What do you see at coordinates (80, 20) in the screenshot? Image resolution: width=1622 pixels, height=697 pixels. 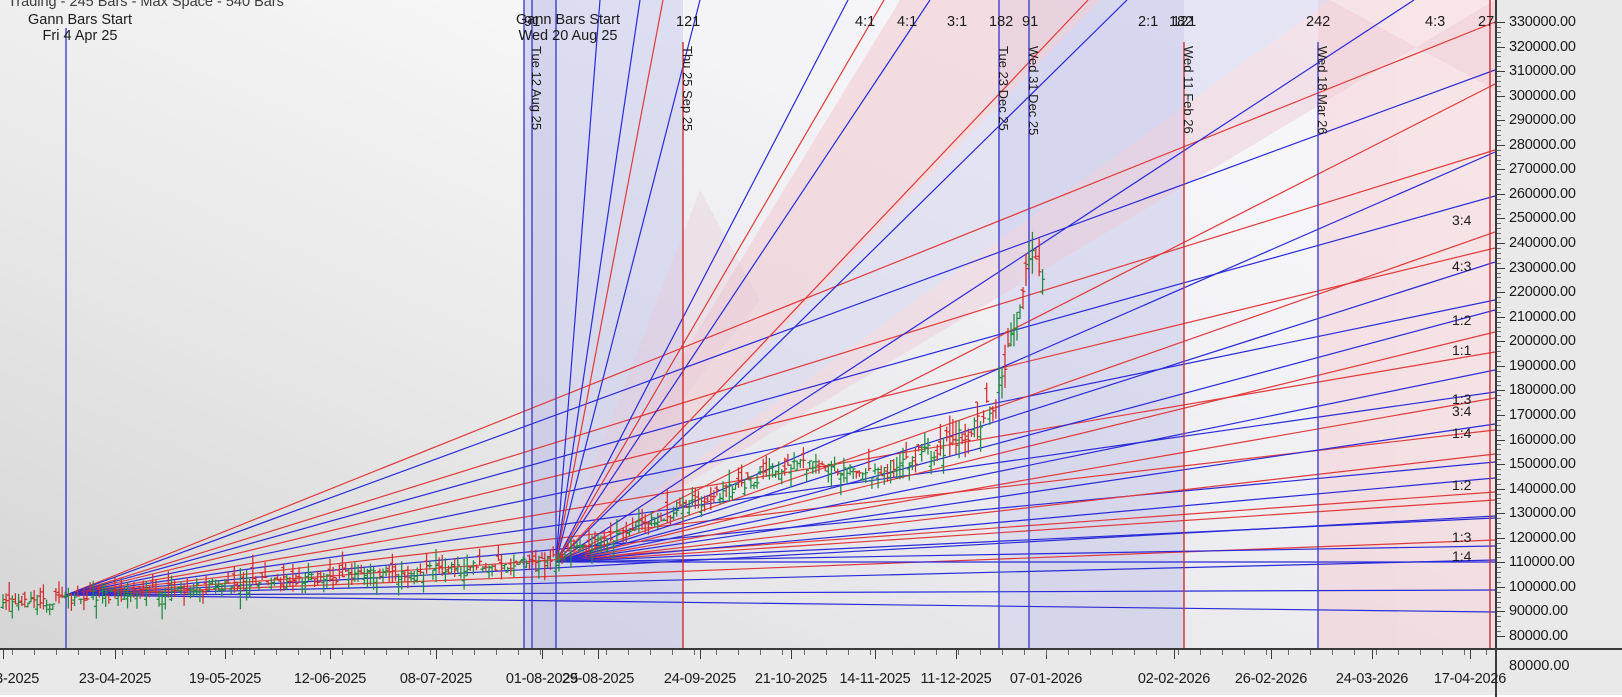 I see `anchor-a-title: Gann Bars Start` at bounding box center [80, 20].